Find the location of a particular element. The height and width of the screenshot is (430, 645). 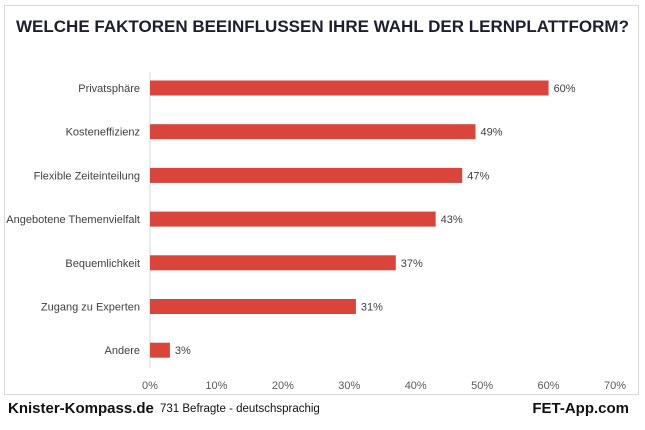

footer-right: FET-App.com is located at coordinates (580, 408).